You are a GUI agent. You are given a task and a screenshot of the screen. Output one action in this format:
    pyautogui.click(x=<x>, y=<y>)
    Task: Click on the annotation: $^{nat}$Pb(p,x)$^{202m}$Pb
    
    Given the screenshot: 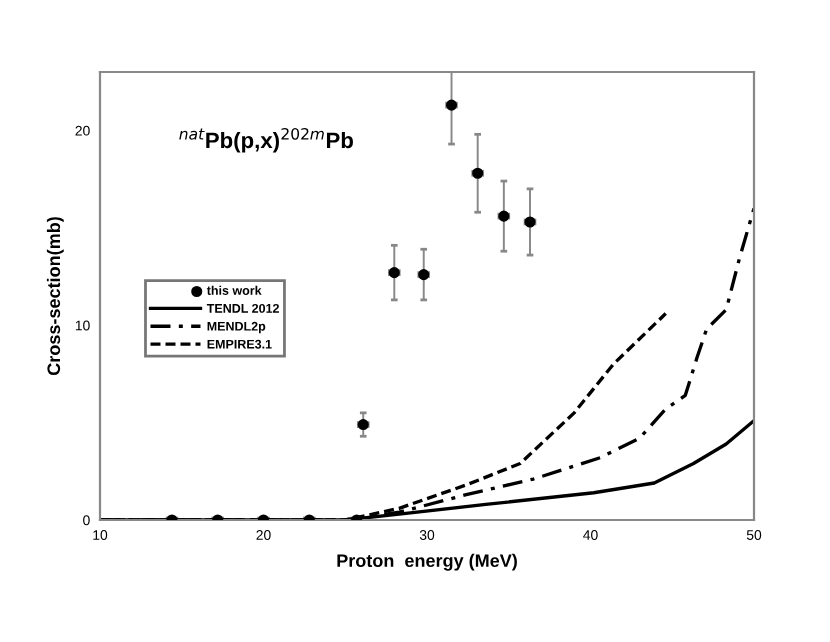 What is the action you would take?
    pyautogui.click(x=266, y=140)
    